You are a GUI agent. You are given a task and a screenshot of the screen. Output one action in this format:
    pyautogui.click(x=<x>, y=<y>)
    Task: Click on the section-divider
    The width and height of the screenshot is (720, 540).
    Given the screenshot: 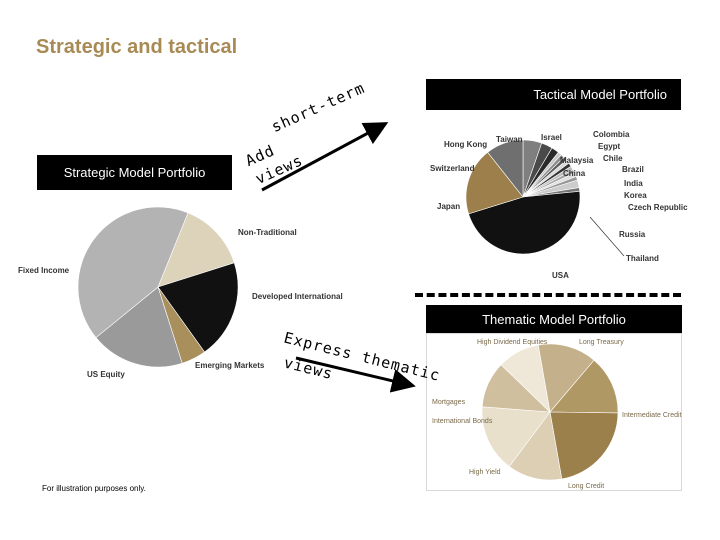 What is the action you would take?
    pyautogui.click(x=548, y=295)
    